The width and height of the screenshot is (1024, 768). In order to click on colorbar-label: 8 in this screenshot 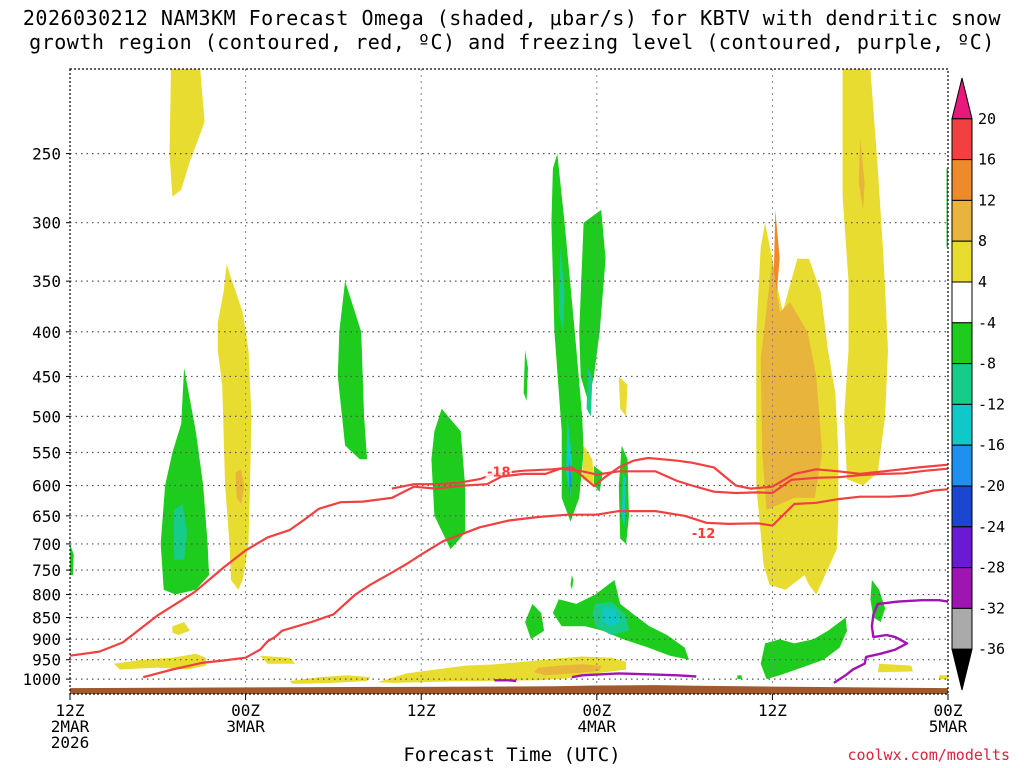, I will do `click(982, 241)`.